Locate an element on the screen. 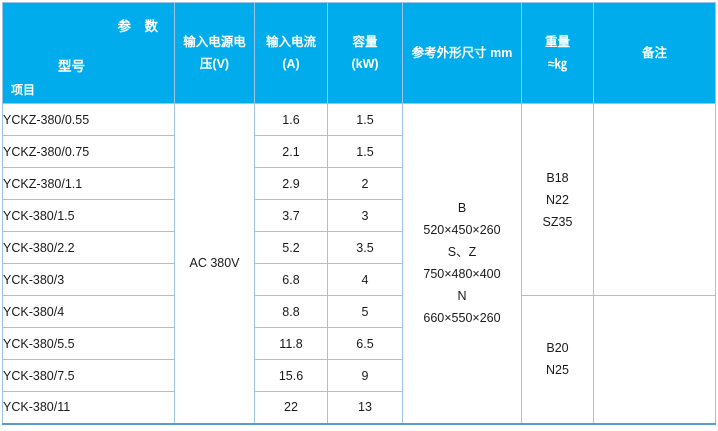 The height and width of the screenshot is (431, 718). table-row: YCK-380/2.2 5.2 3.5 is located at coordinates (359, 247).